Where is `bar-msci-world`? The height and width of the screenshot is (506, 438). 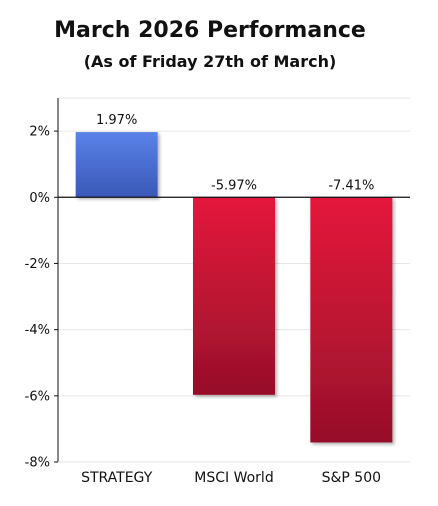
bar-msci-world is located at coordinates (234, 296).